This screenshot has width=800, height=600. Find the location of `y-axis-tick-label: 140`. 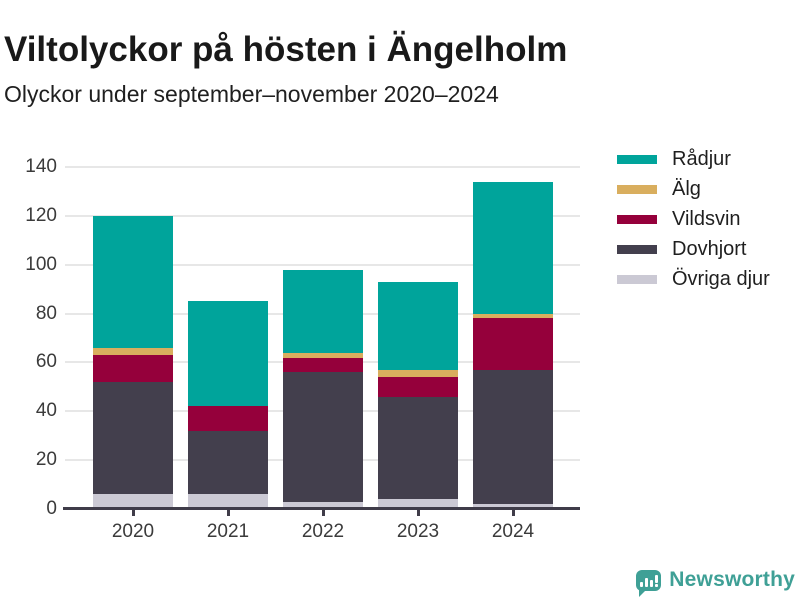

y-axis-tick-label: 140 is located at coordinates (41, 166).